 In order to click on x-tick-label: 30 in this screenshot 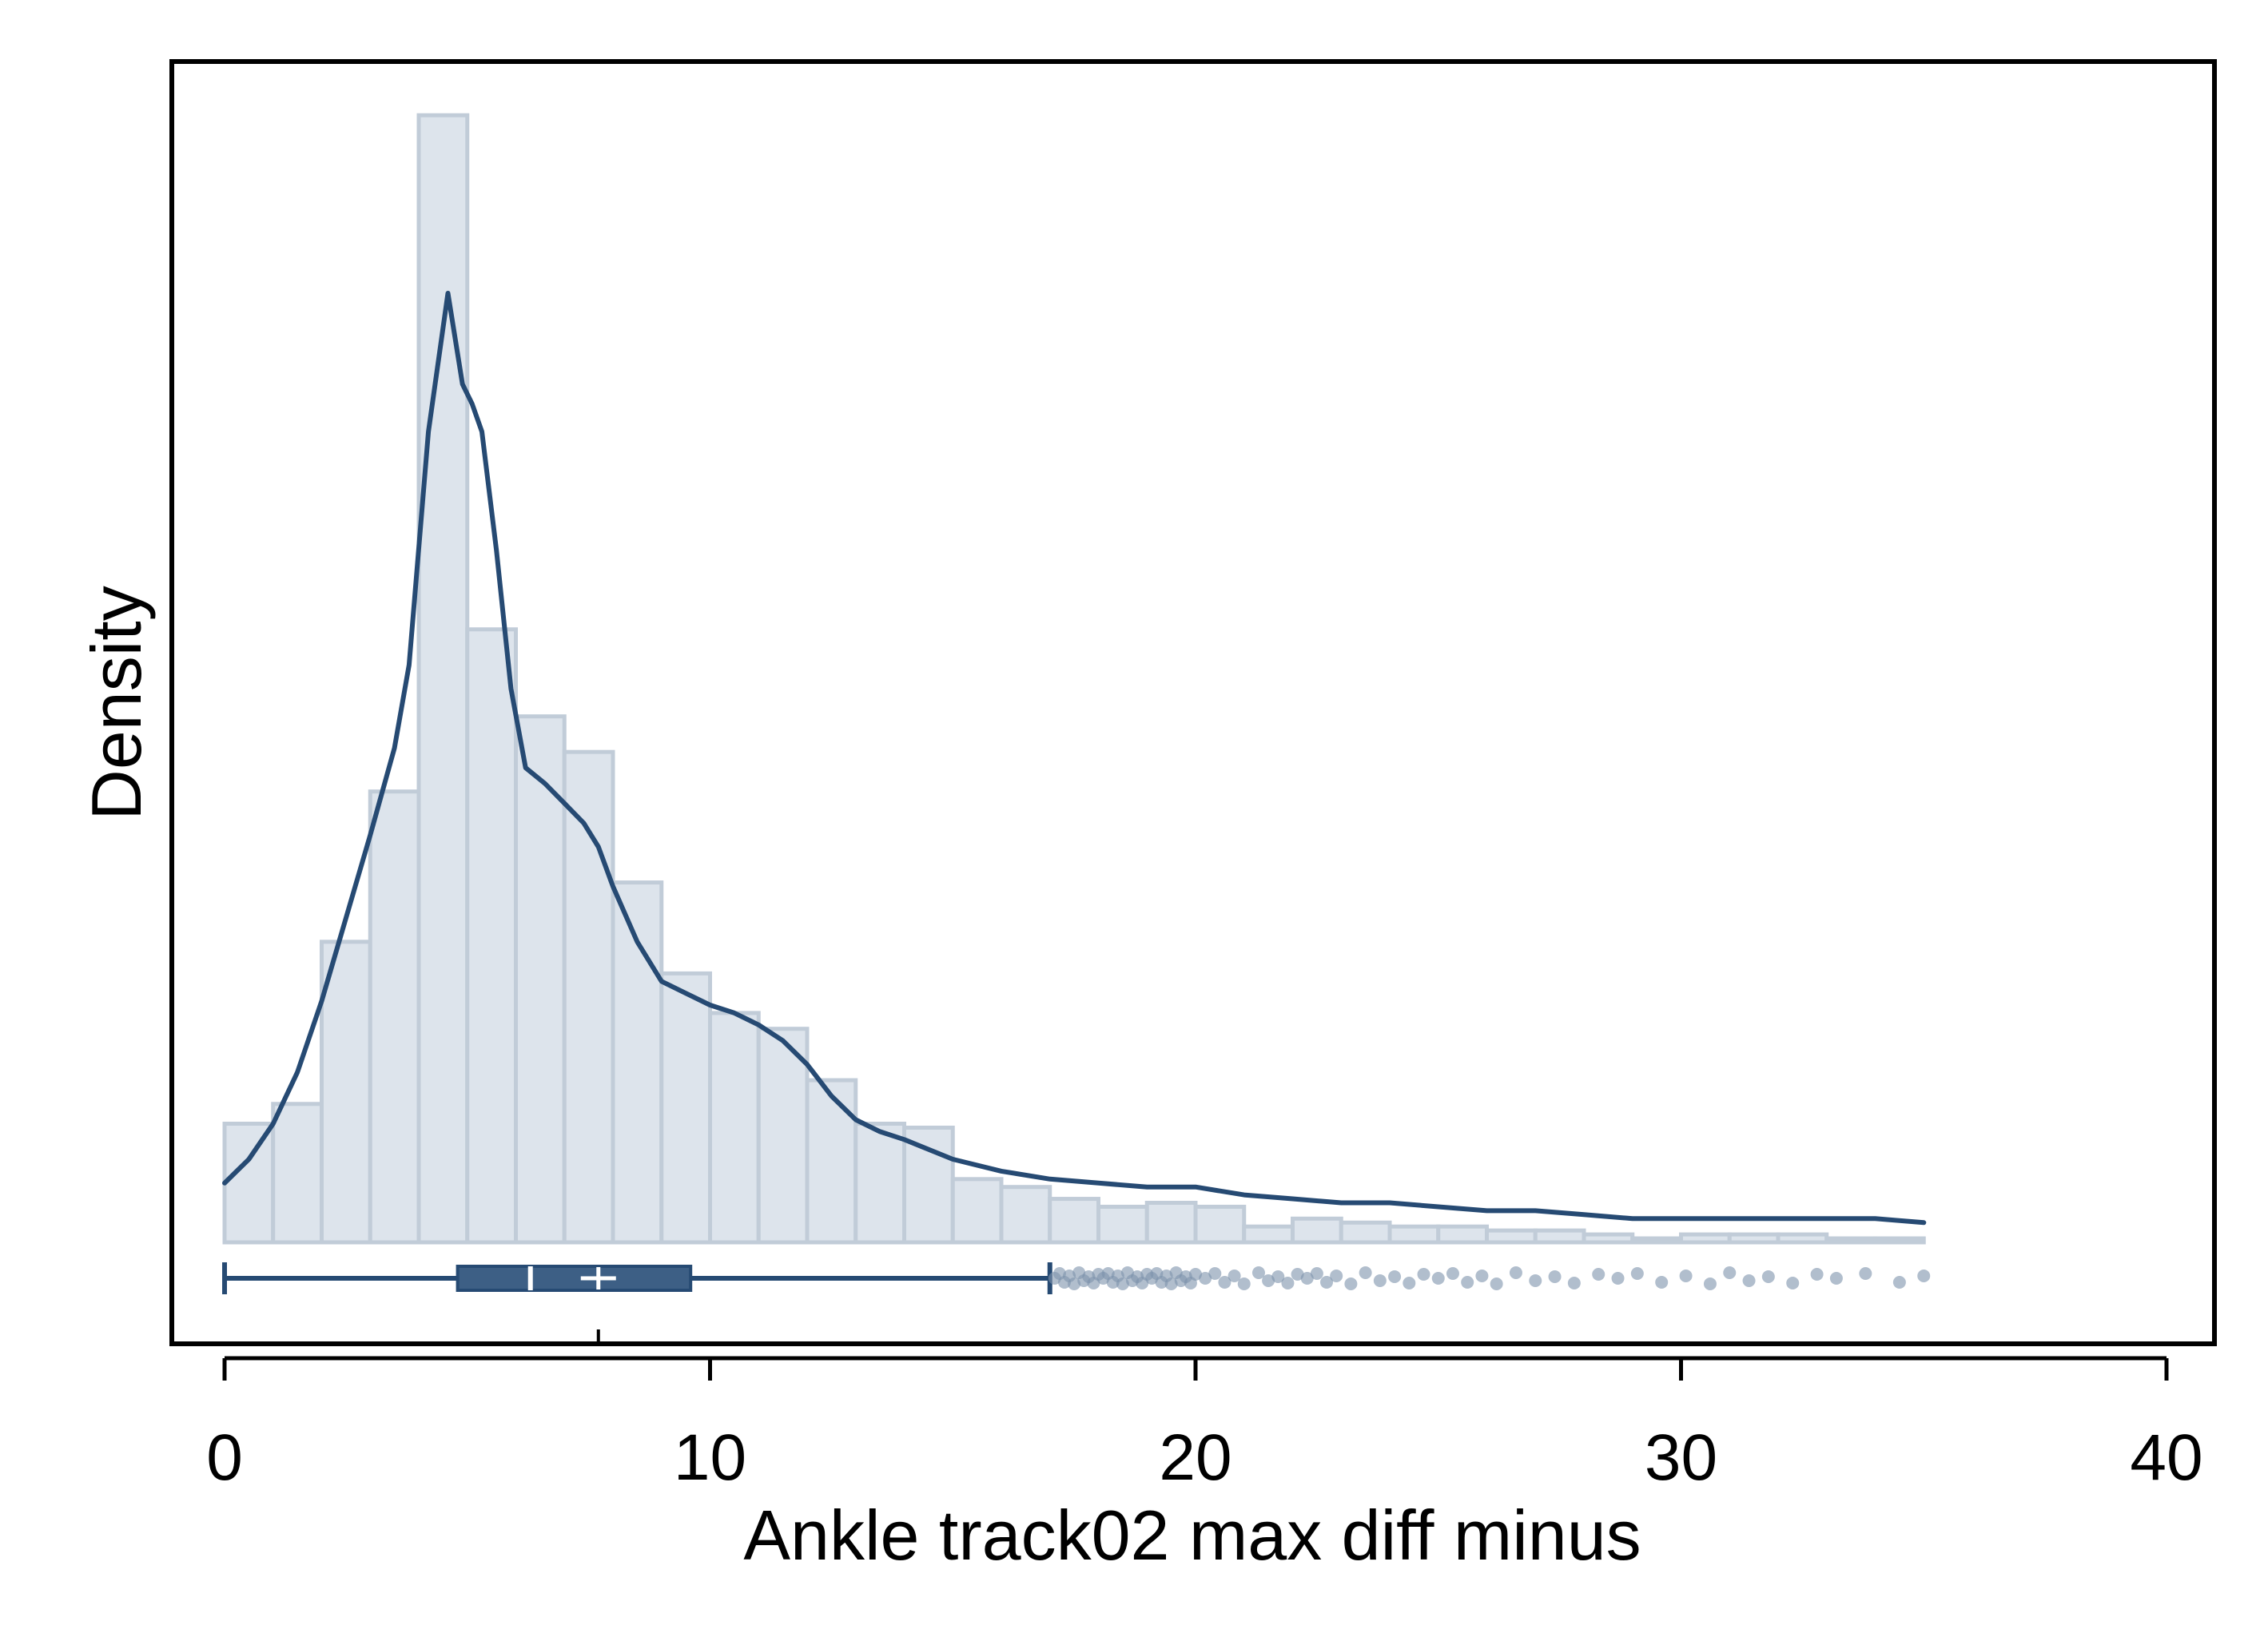, I will do `click(1681, 1457)`.